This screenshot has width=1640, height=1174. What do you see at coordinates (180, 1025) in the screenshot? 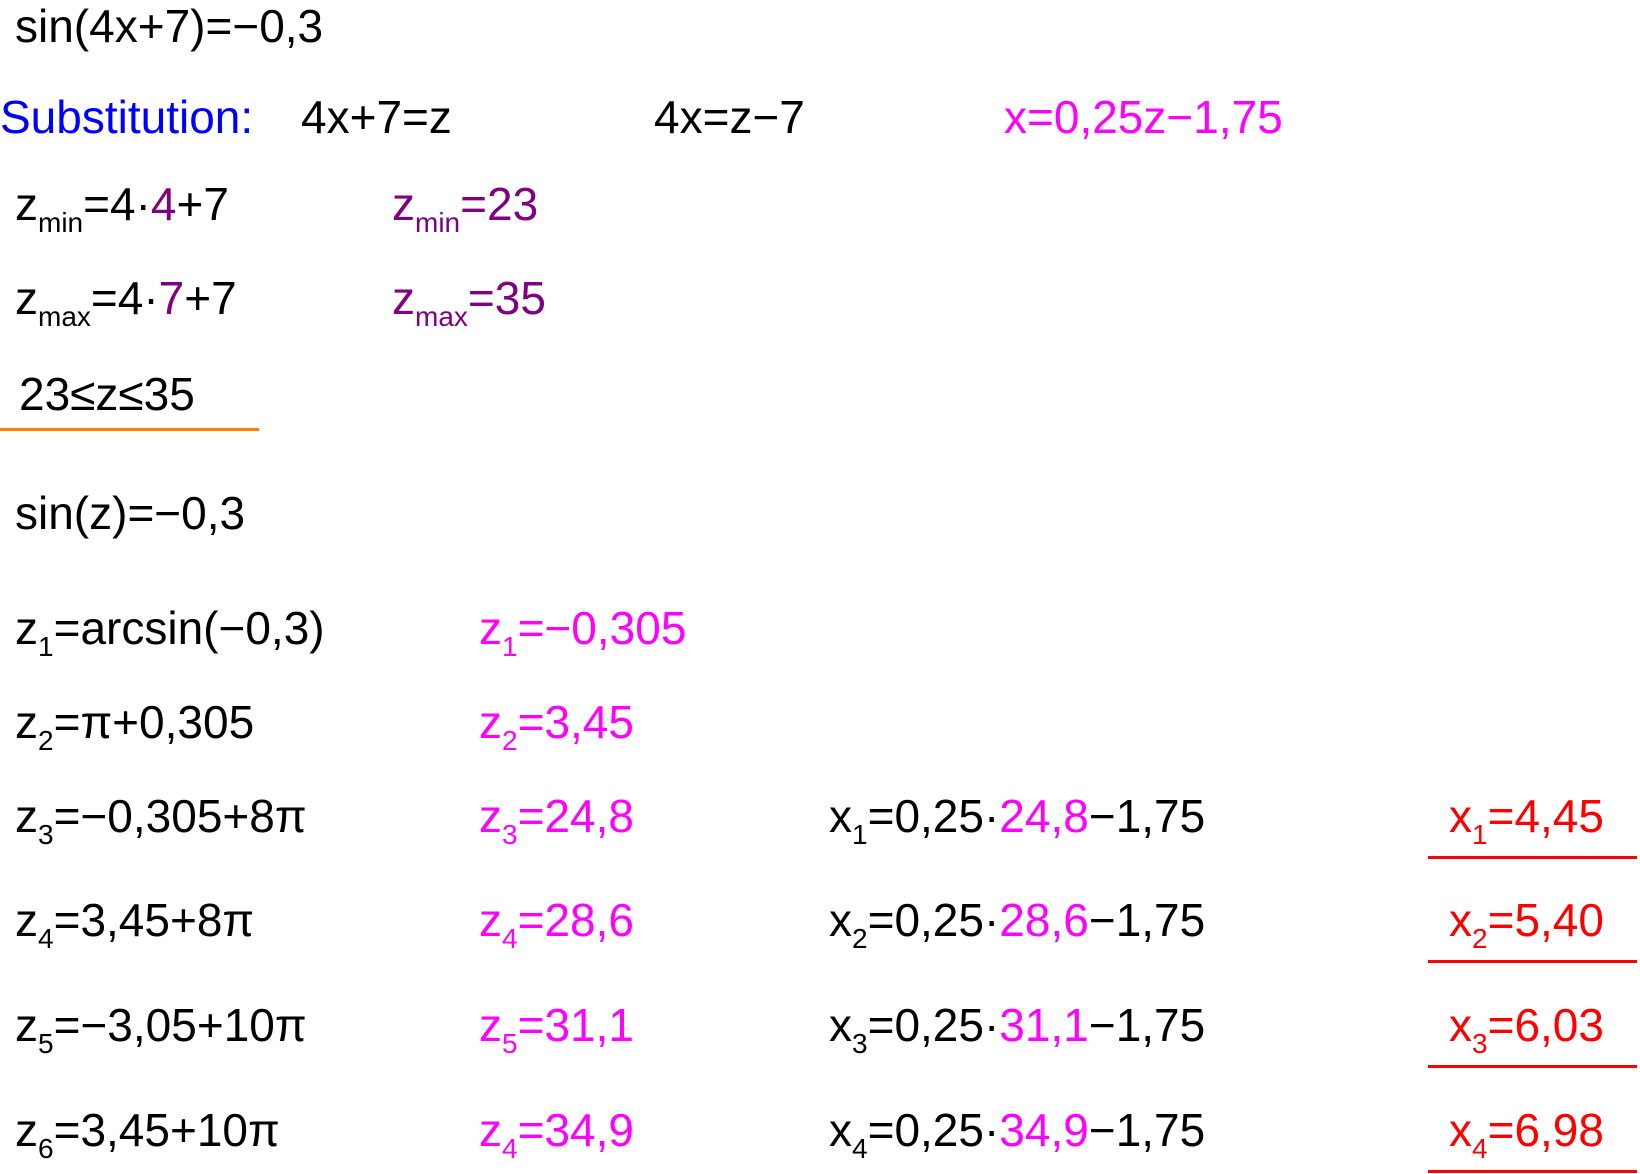
I see `text: =−3,05+10π` at bounding box center [180, 1025].